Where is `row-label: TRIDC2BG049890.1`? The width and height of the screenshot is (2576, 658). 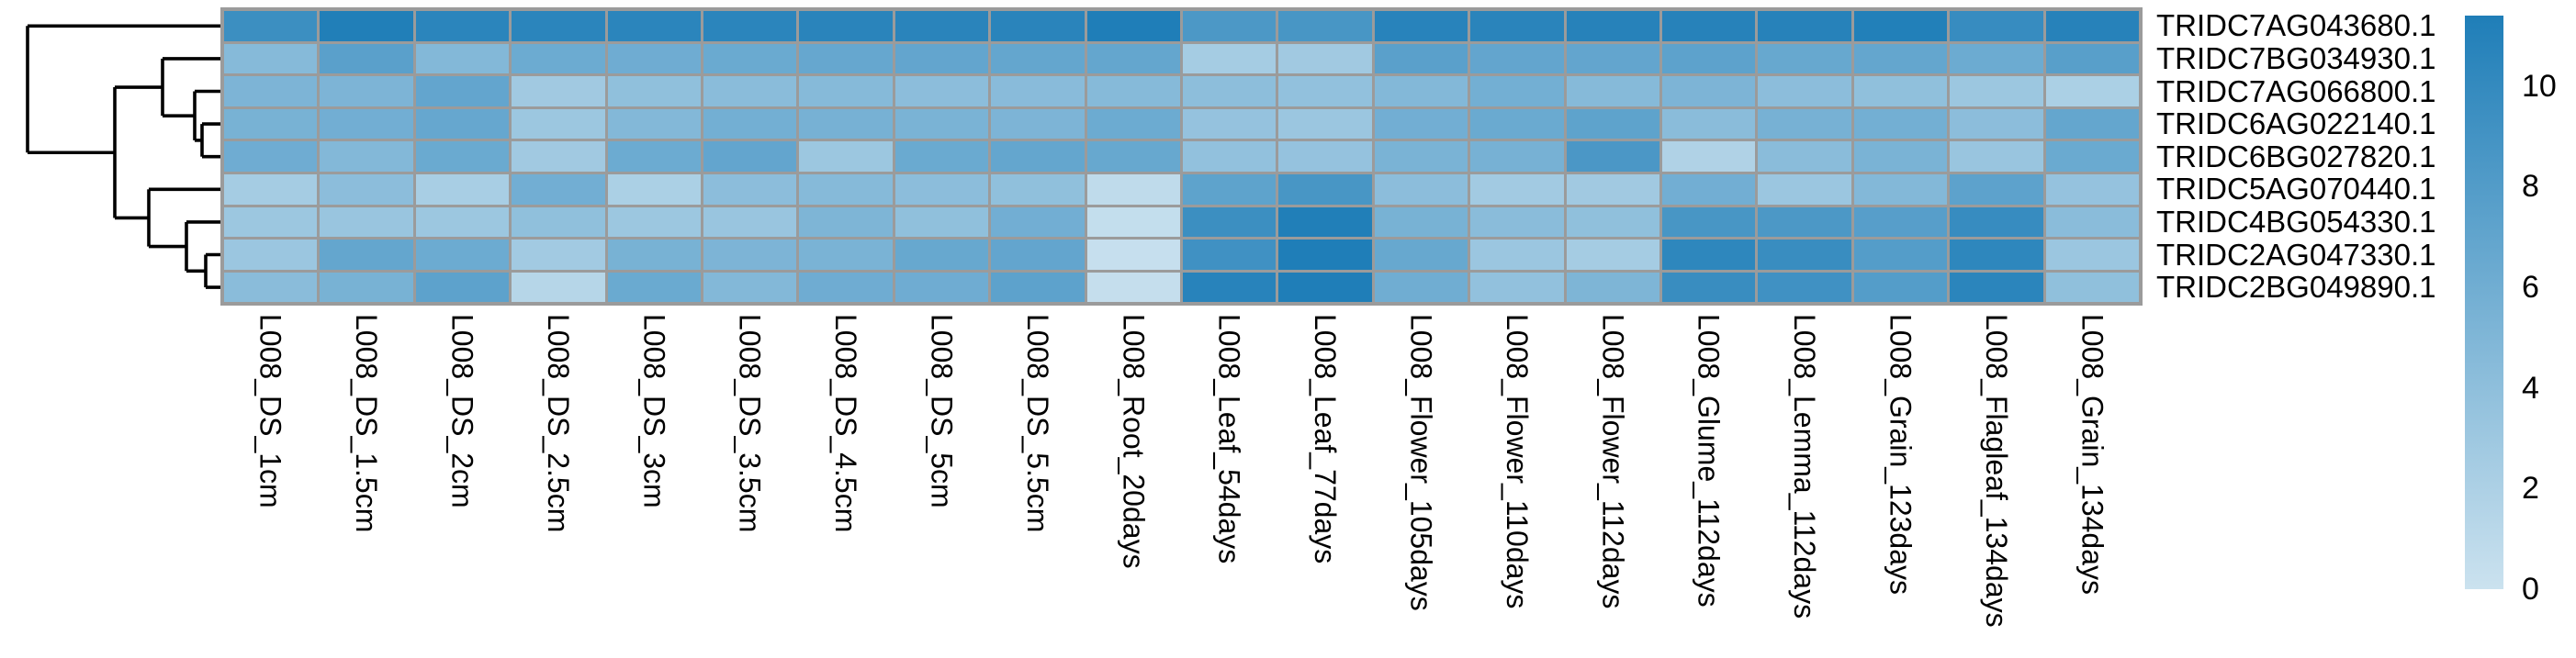 row-label: TRIDC2BG049890.1 is located at coordinates (2296, 287).